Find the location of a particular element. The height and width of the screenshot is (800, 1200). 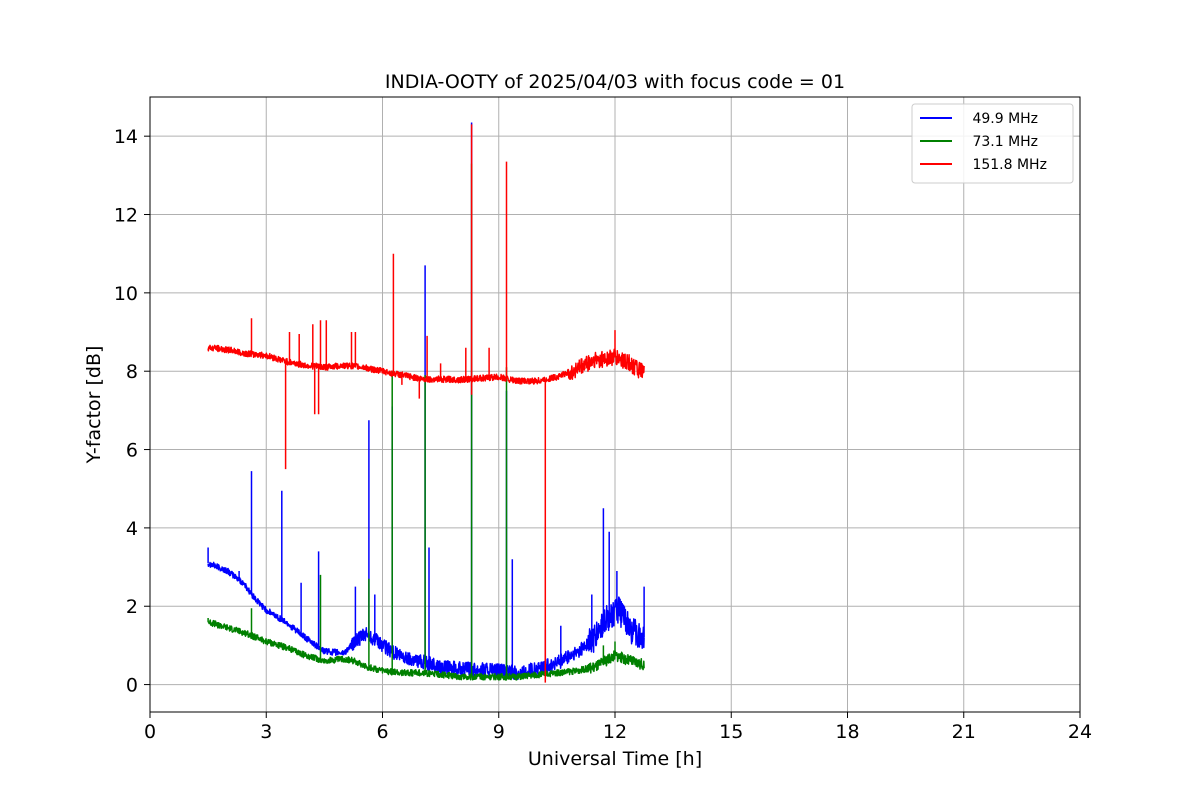

legend-box is located at coordinates (992, 143).